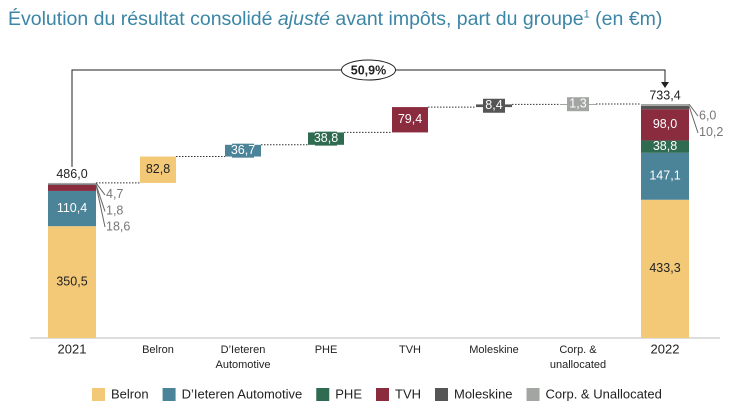  Describe the element at coordinates (483, 393) in the screenshot. I see `legend-label: Moleskine` at that location.